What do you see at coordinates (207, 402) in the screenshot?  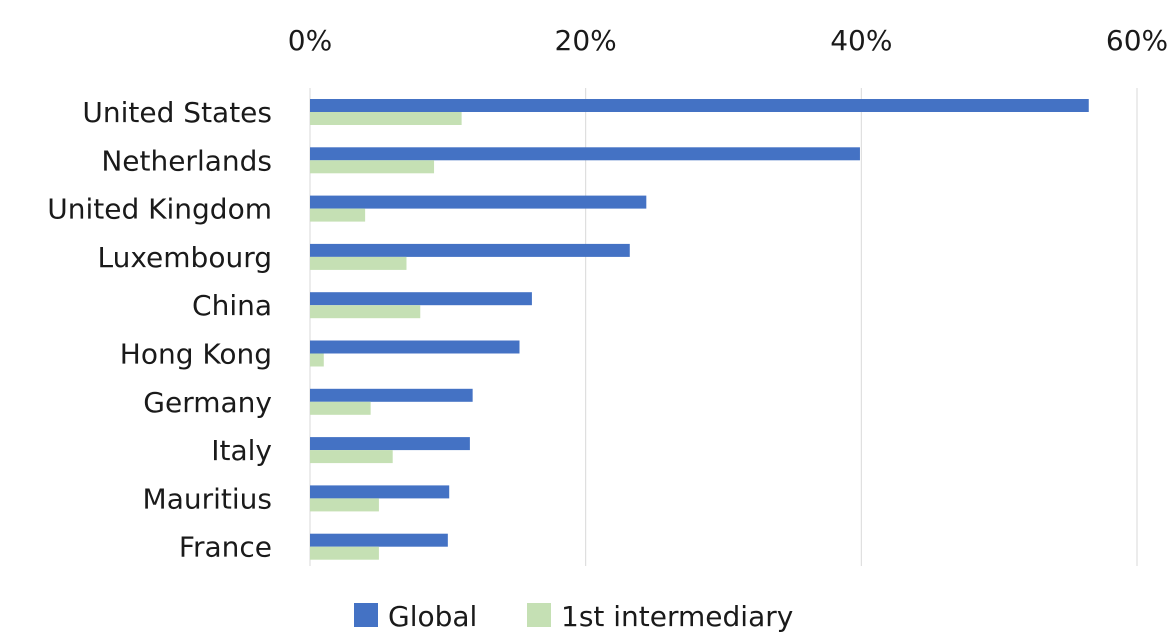 I see `category-label: Germany` at bounding box center [207, 402].